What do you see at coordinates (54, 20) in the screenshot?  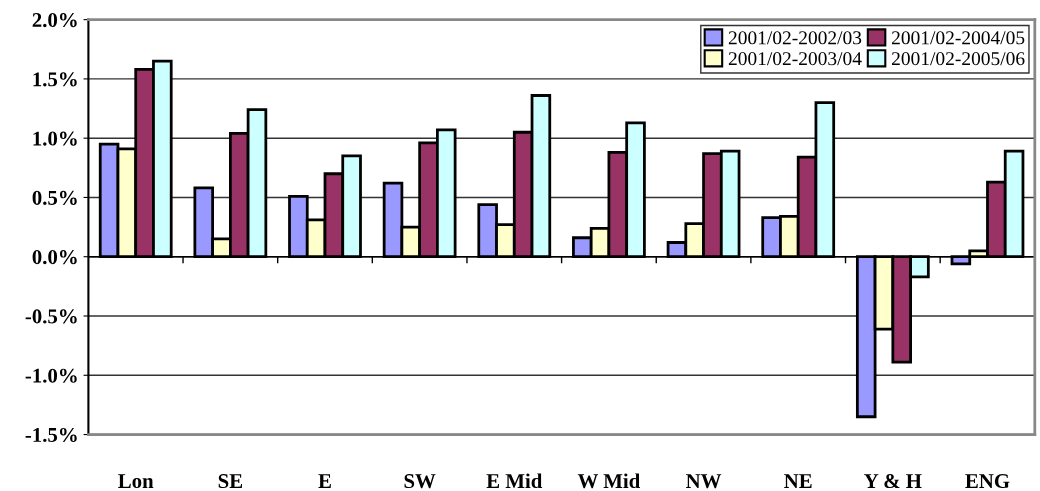 I see `y-tick-label: 2.0%` at bounding box center [54, 20].